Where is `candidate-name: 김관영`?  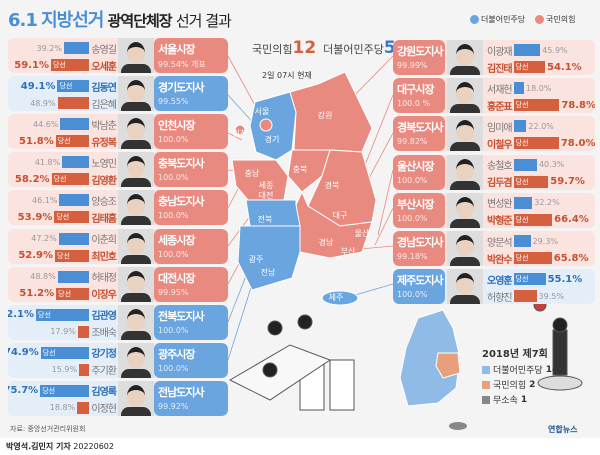 candidate-name: 김관영 is located at coordinates (104, 317).